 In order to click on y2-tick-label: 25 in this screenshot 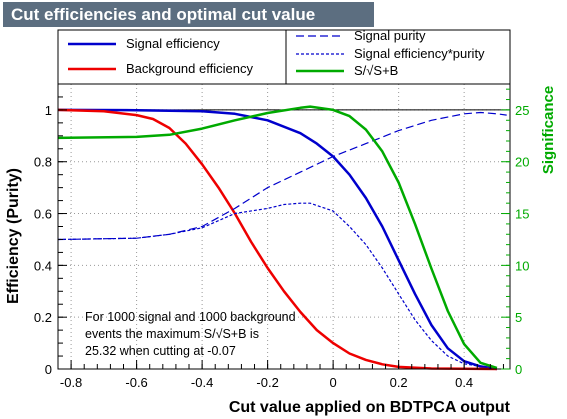, I will do `click(522, 110)`.